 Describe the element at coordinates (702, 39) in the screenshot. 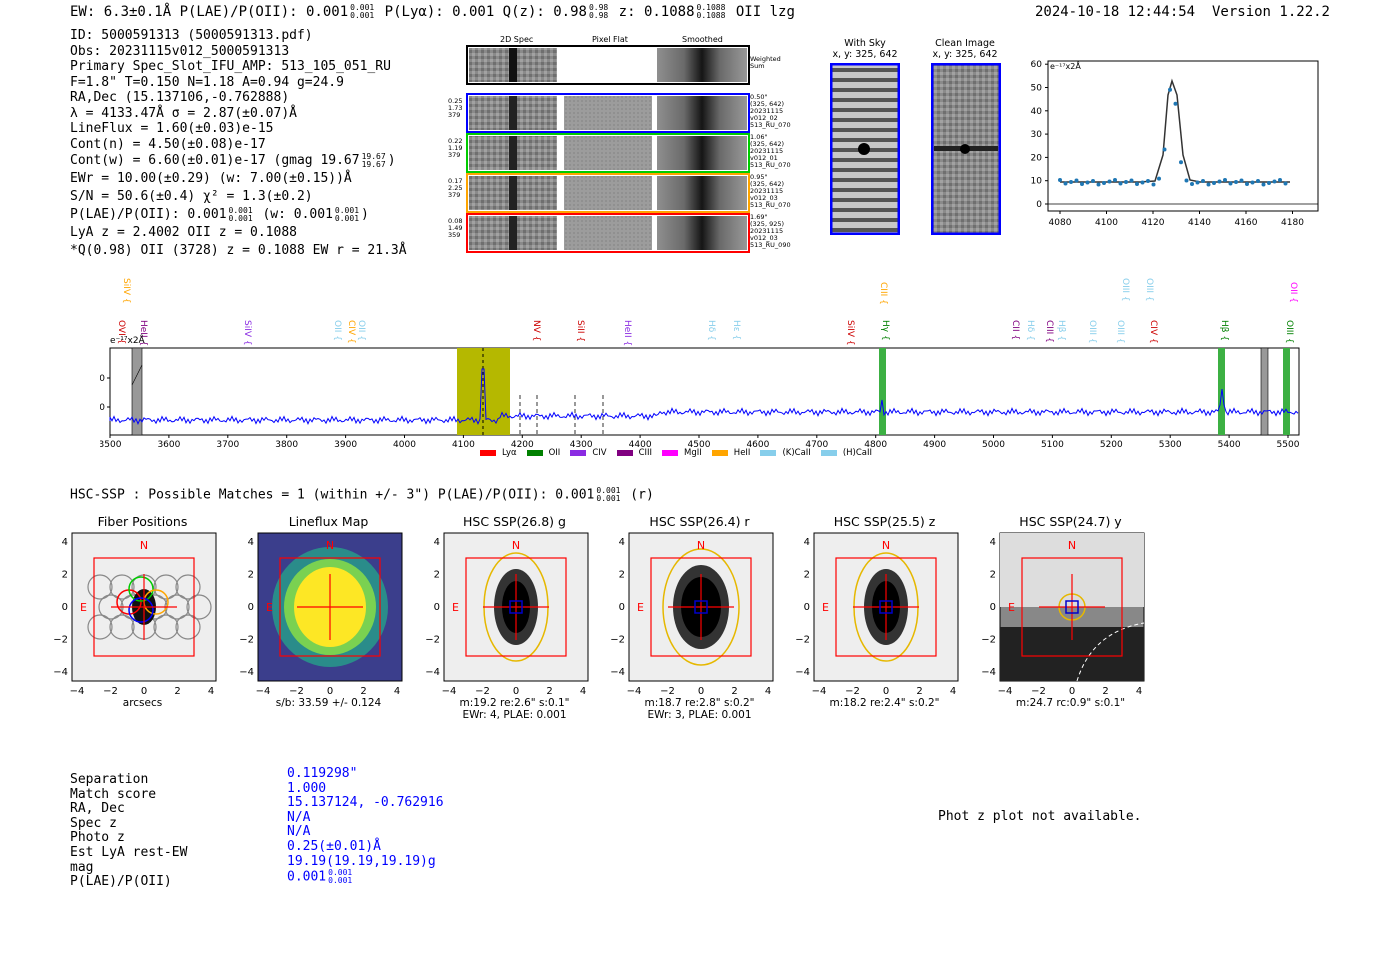

I see `col-smoothed: Smoothed` at that location.